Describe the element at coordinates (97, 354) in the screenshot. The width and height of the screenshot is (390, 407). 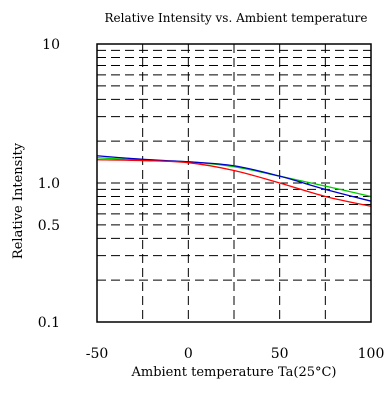
I see `x-tick-label: -50` at that location.